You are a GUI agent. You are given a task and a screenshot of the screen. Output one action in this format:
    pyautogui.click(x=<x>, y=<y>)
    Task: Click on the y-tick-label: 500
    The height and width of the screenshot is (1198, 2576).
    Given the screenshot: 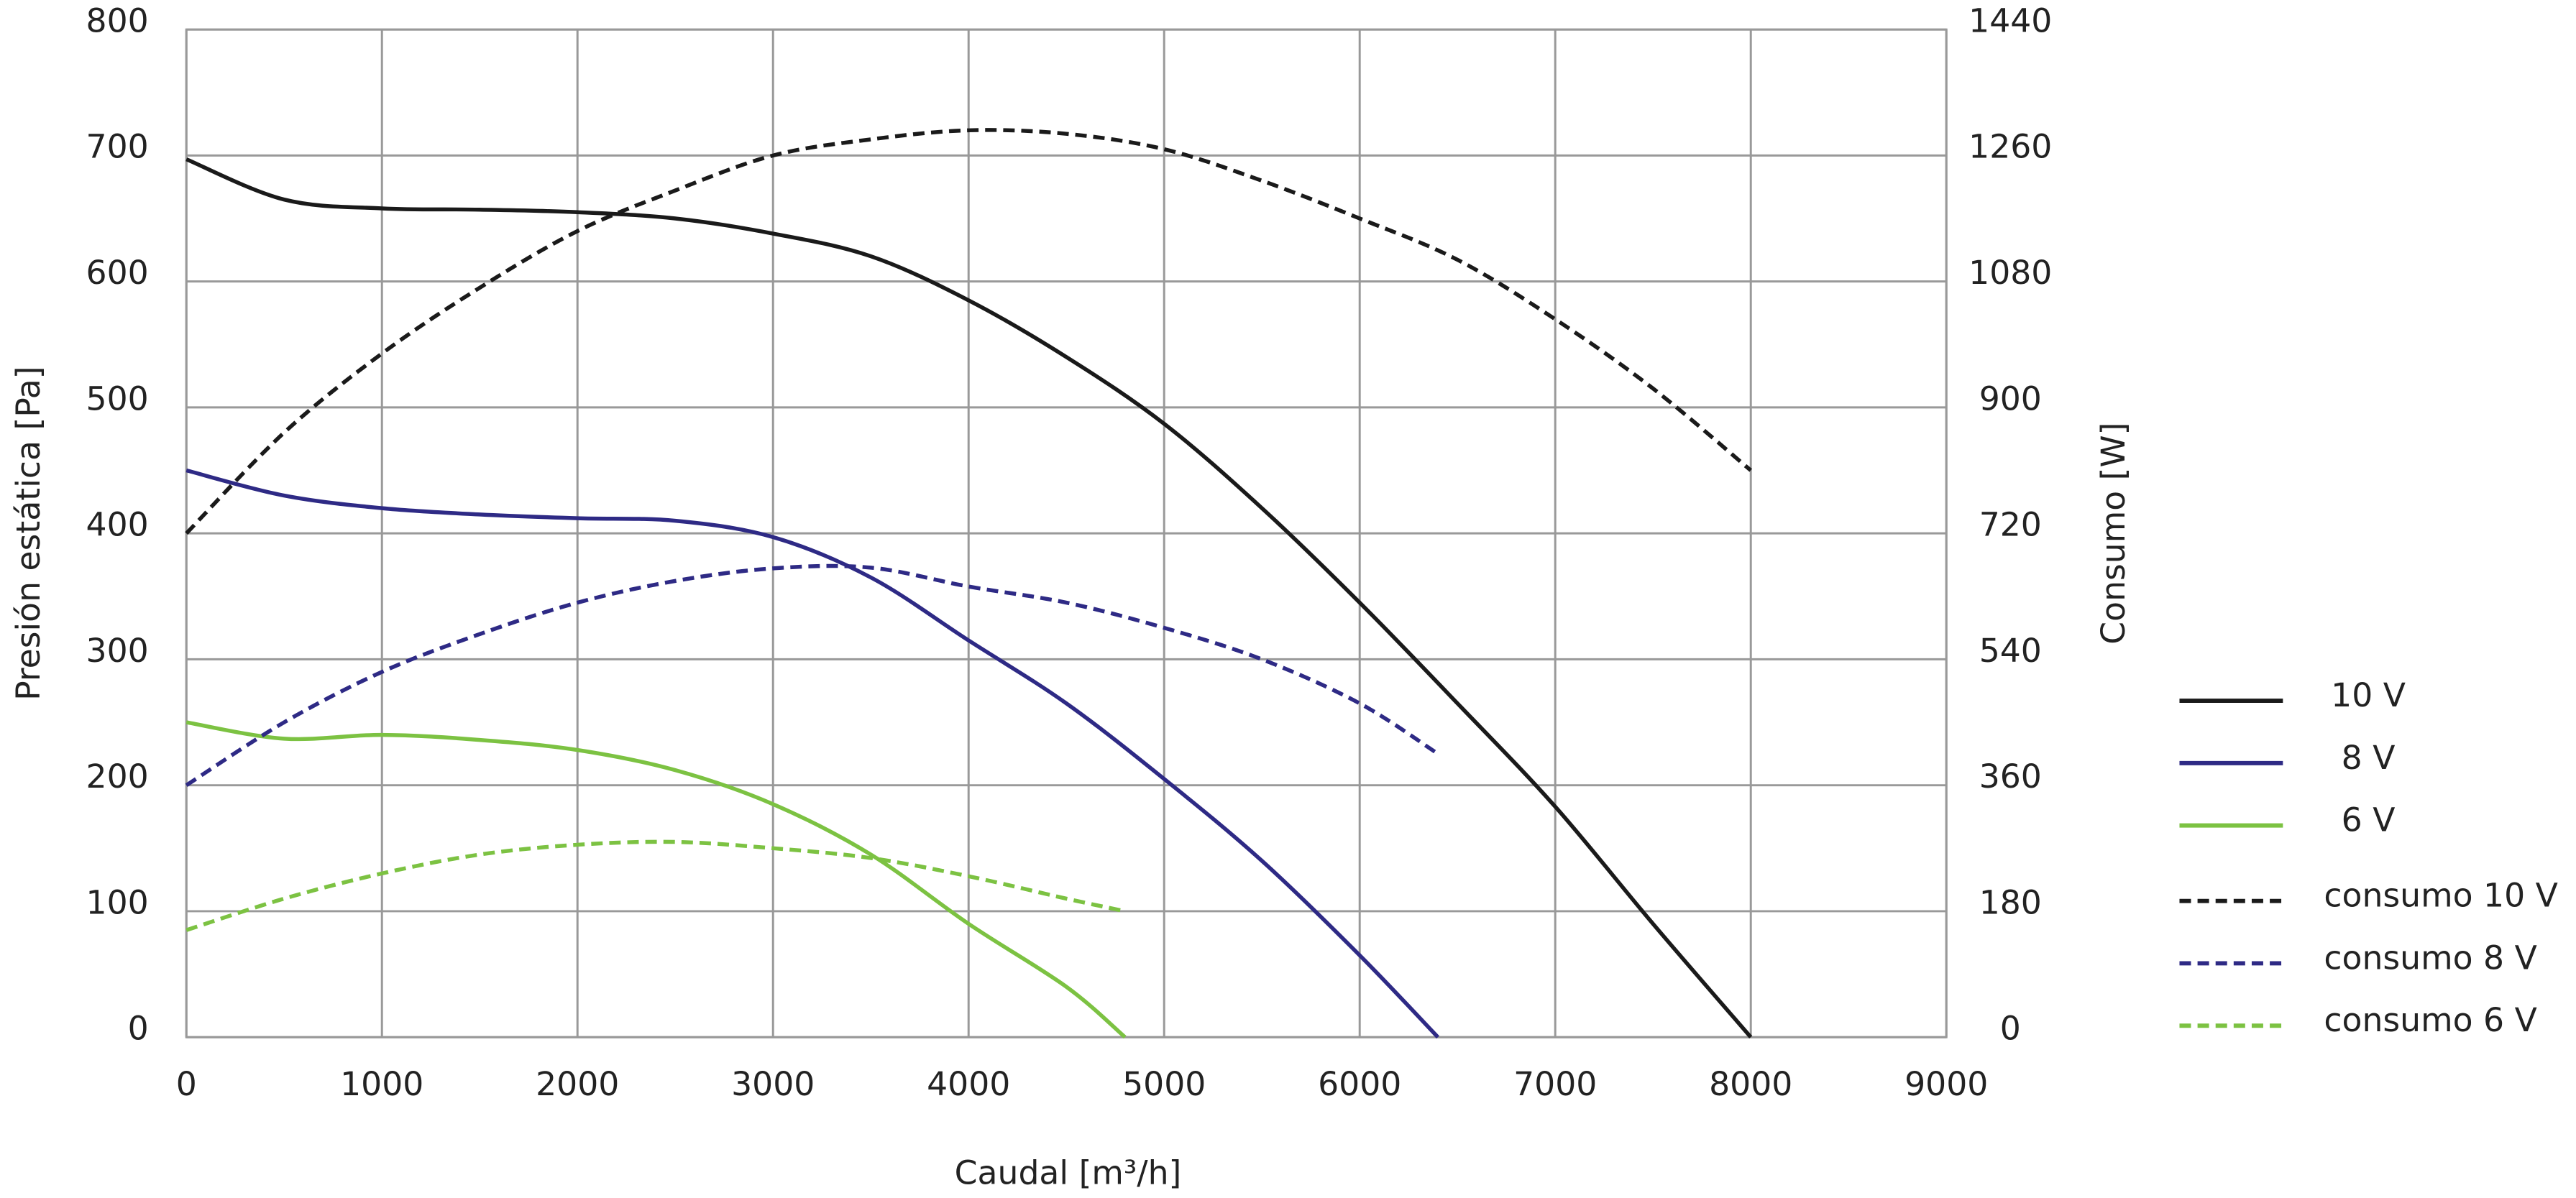 What is the action you would take?
    pyautogui.click(x=117, y=398)
    